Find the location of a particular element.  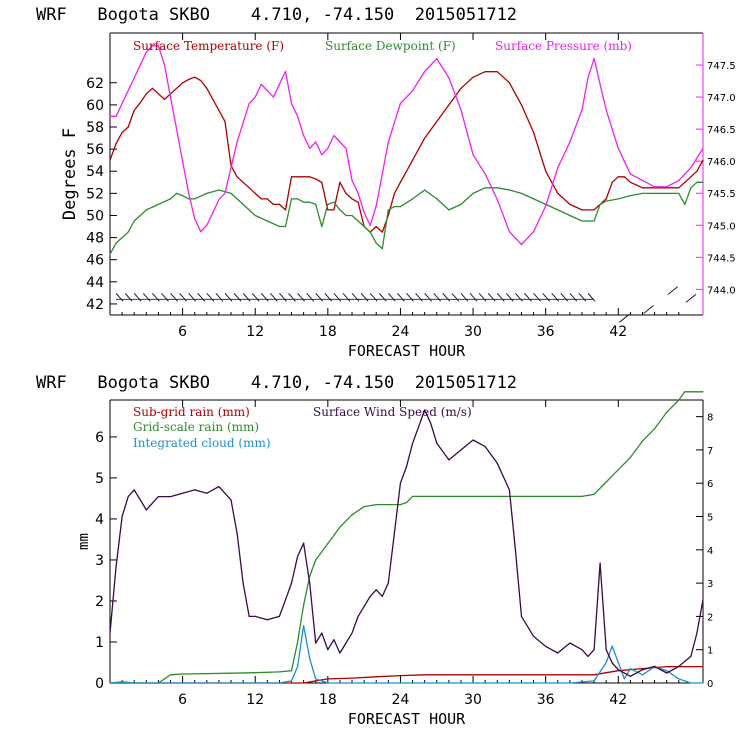

chart1-y2tick-label: 747.0 is located at coordinates (721, 98).